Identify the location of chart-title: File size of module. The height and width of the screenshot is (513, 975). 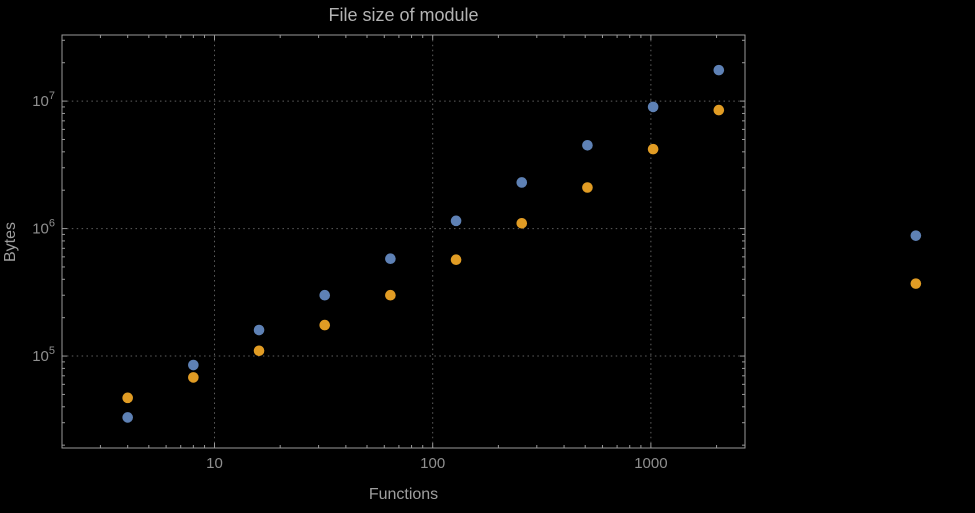
(403, 15).